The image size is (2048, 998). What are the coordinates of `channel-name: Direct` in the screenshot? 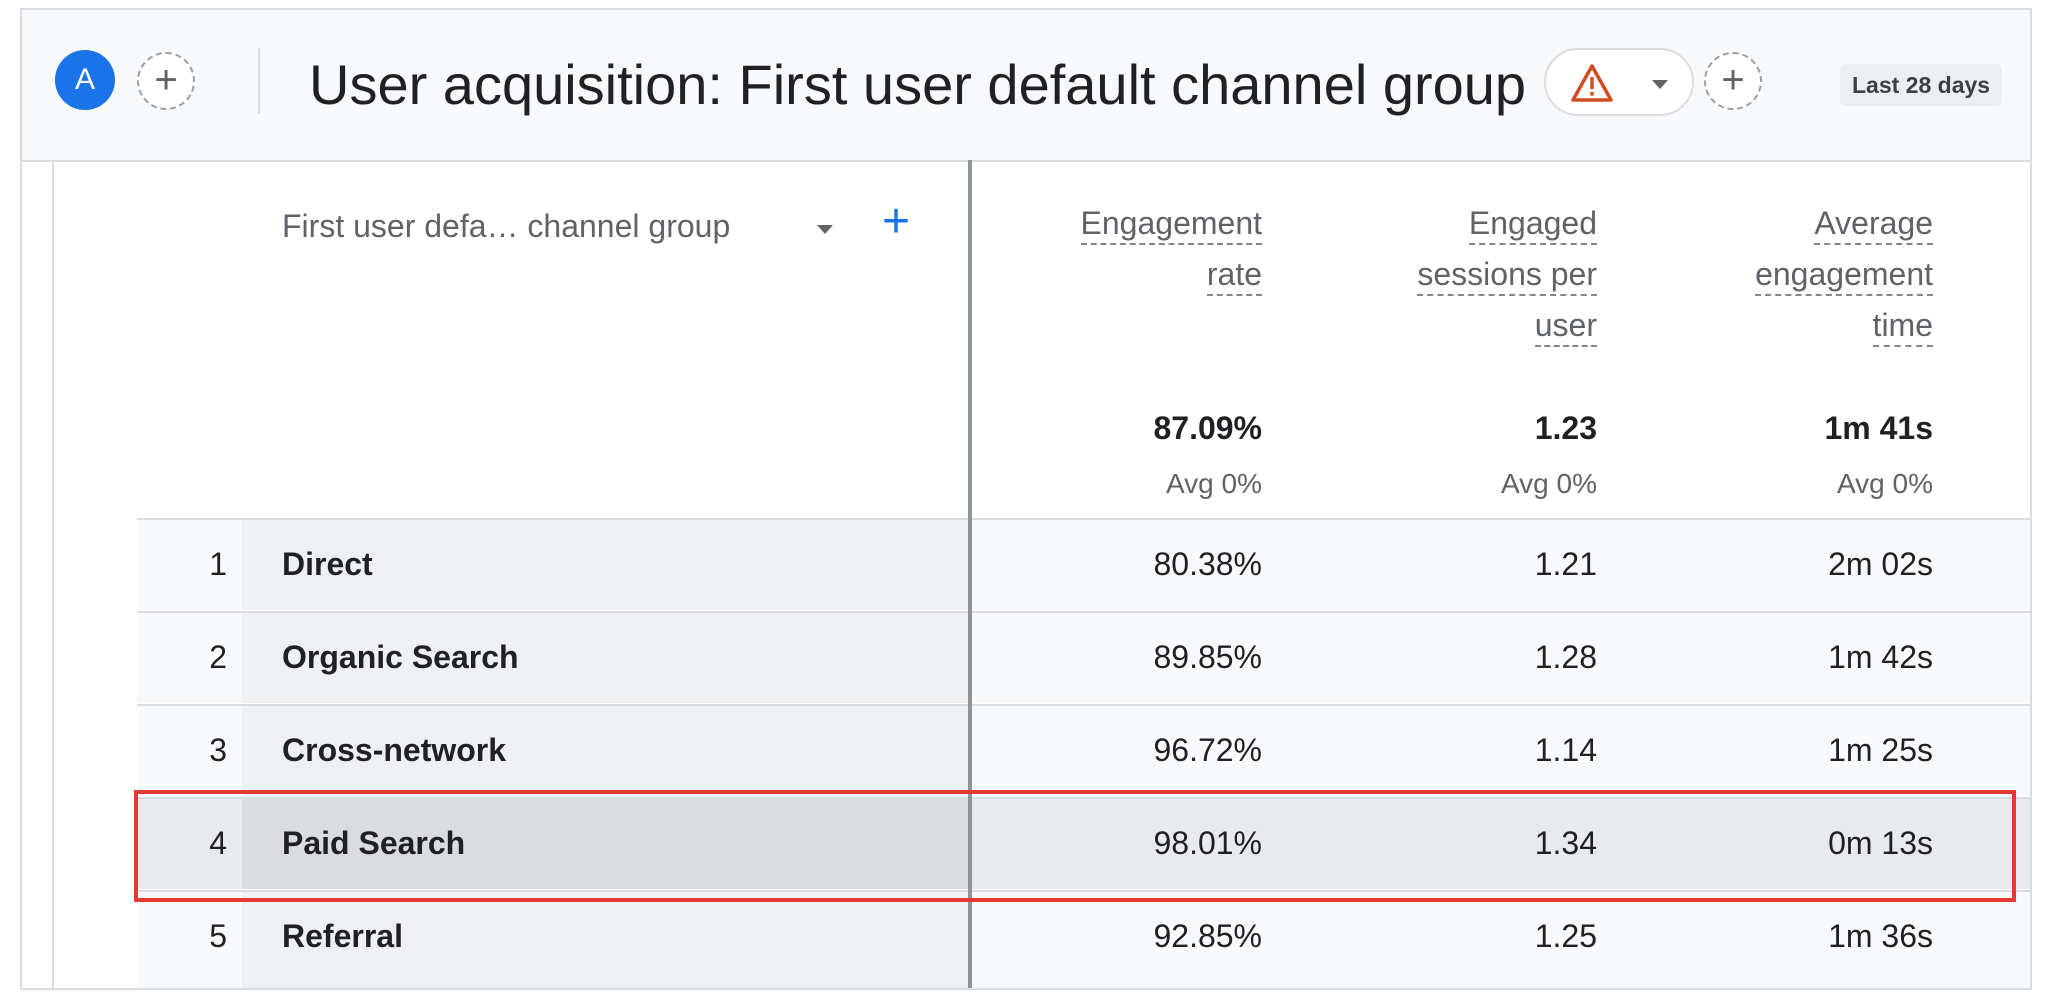 It's located at (327, 564).